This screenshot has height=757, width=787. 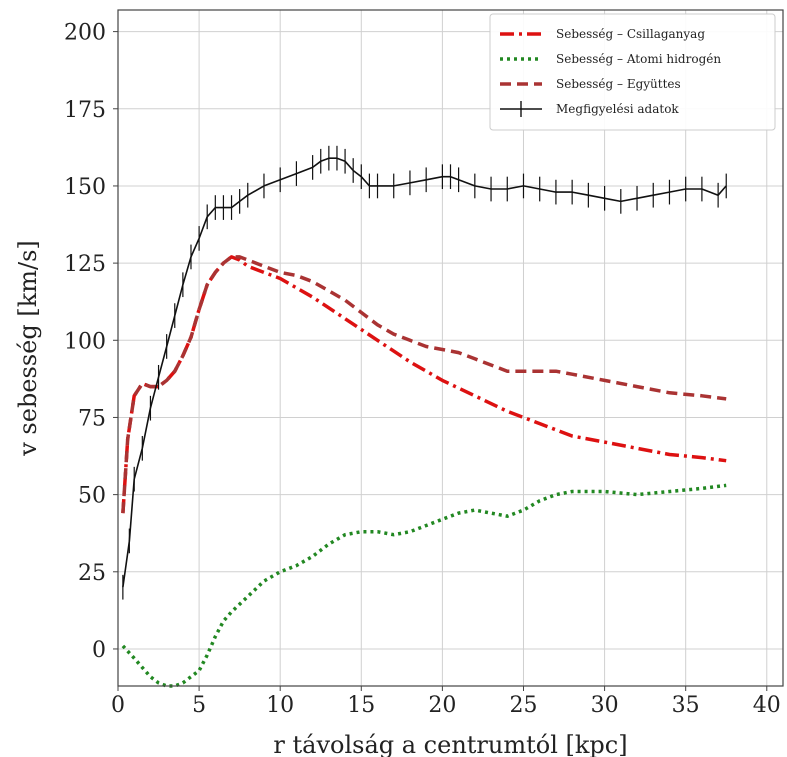 What do you see at coordinates (92, 573) in the screenshot?
I see `y-tick-label: 25` at bounding box center [92, 573].